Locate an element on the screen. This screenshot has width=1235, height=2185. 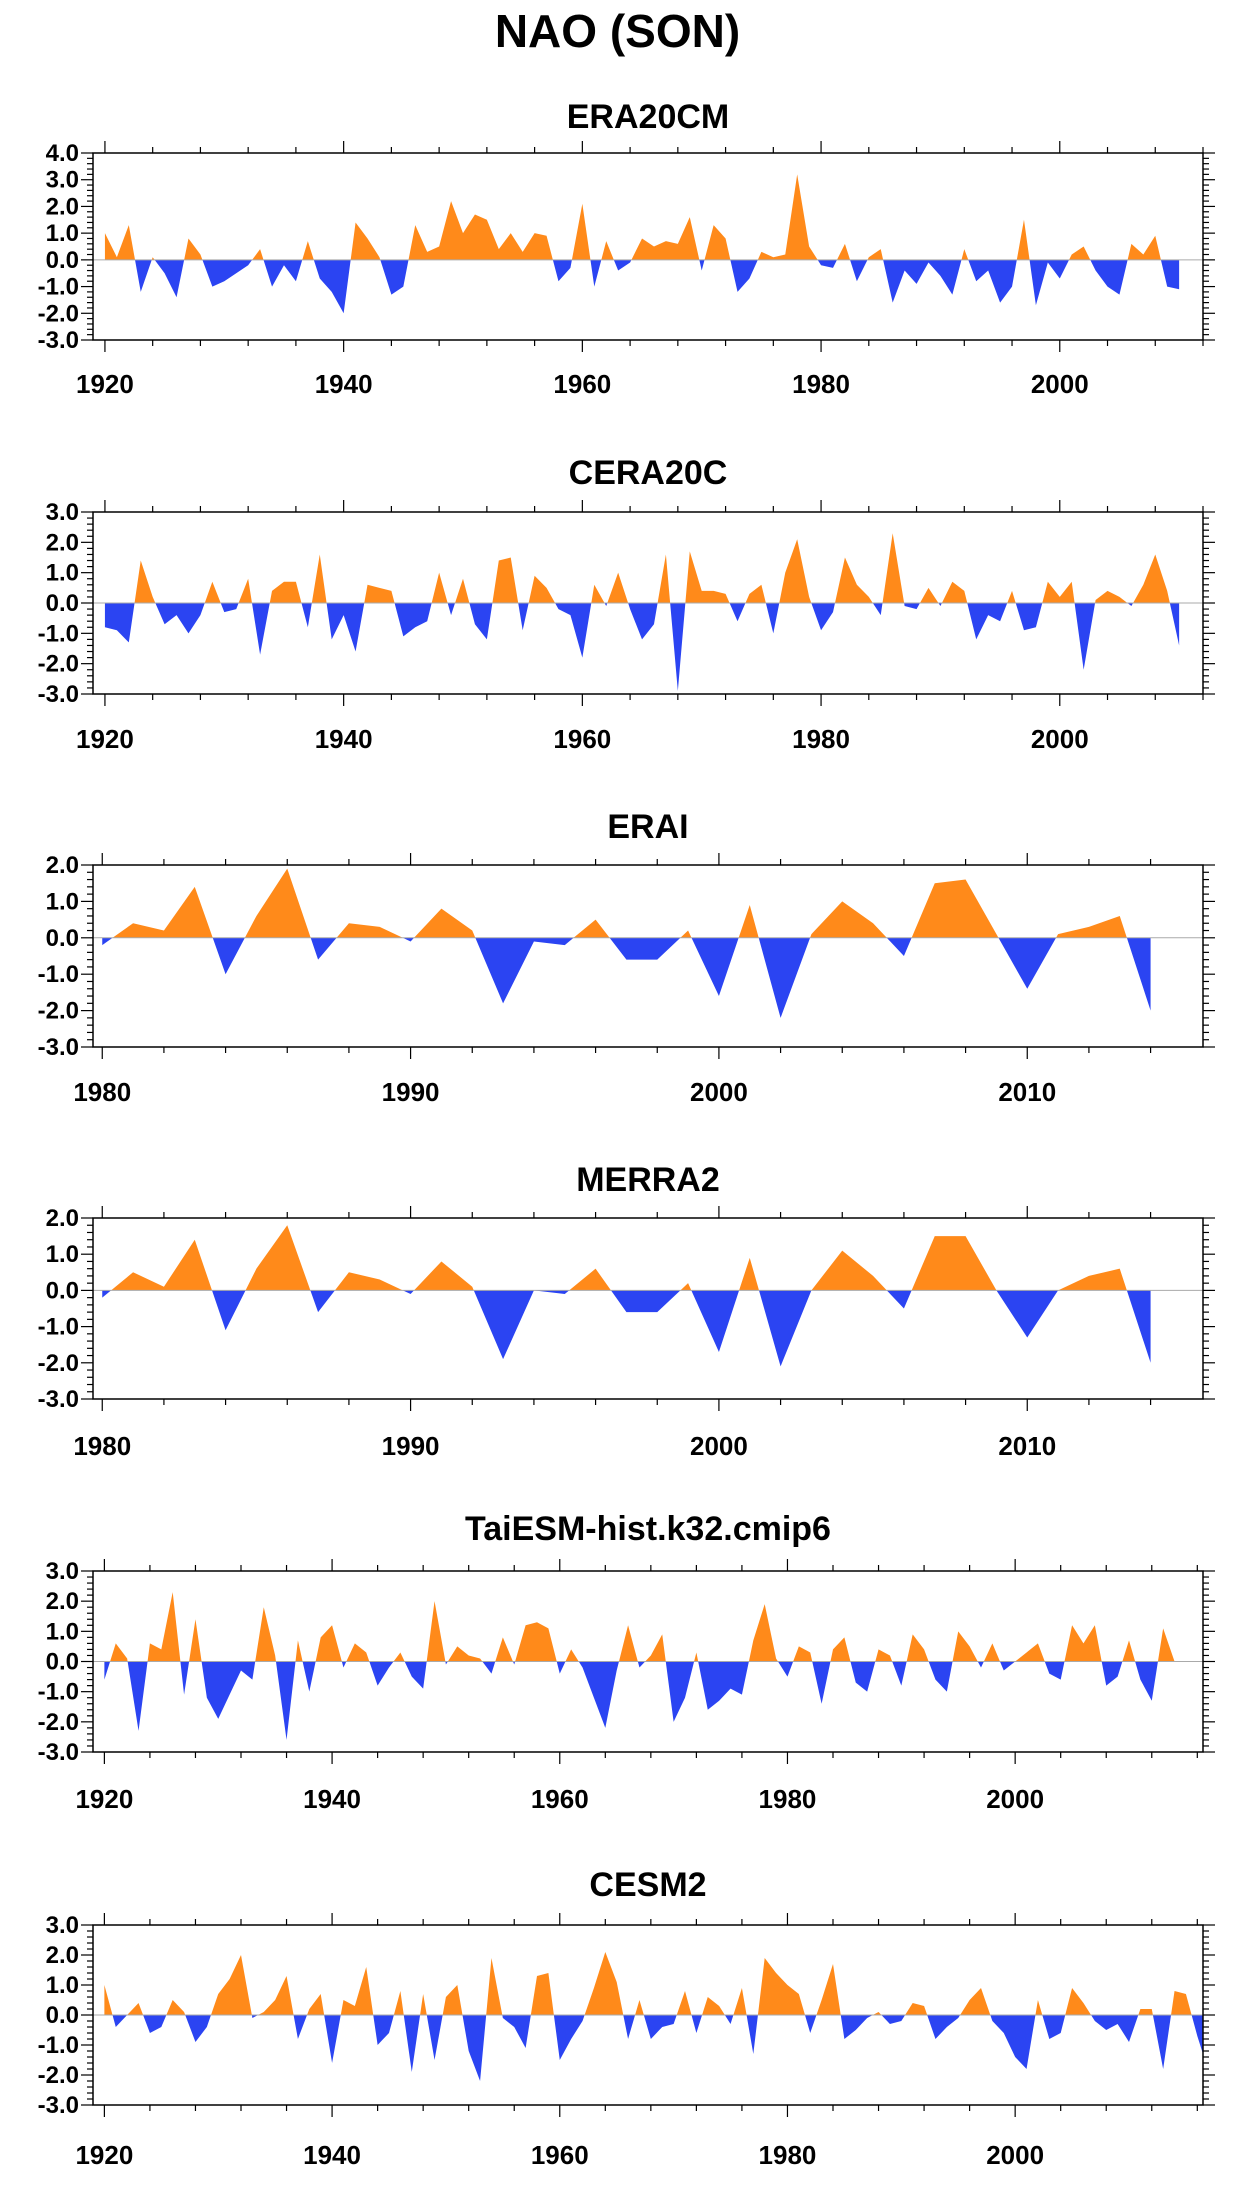
y-tick-label: 4.0 is located at coordinates (62, 153).